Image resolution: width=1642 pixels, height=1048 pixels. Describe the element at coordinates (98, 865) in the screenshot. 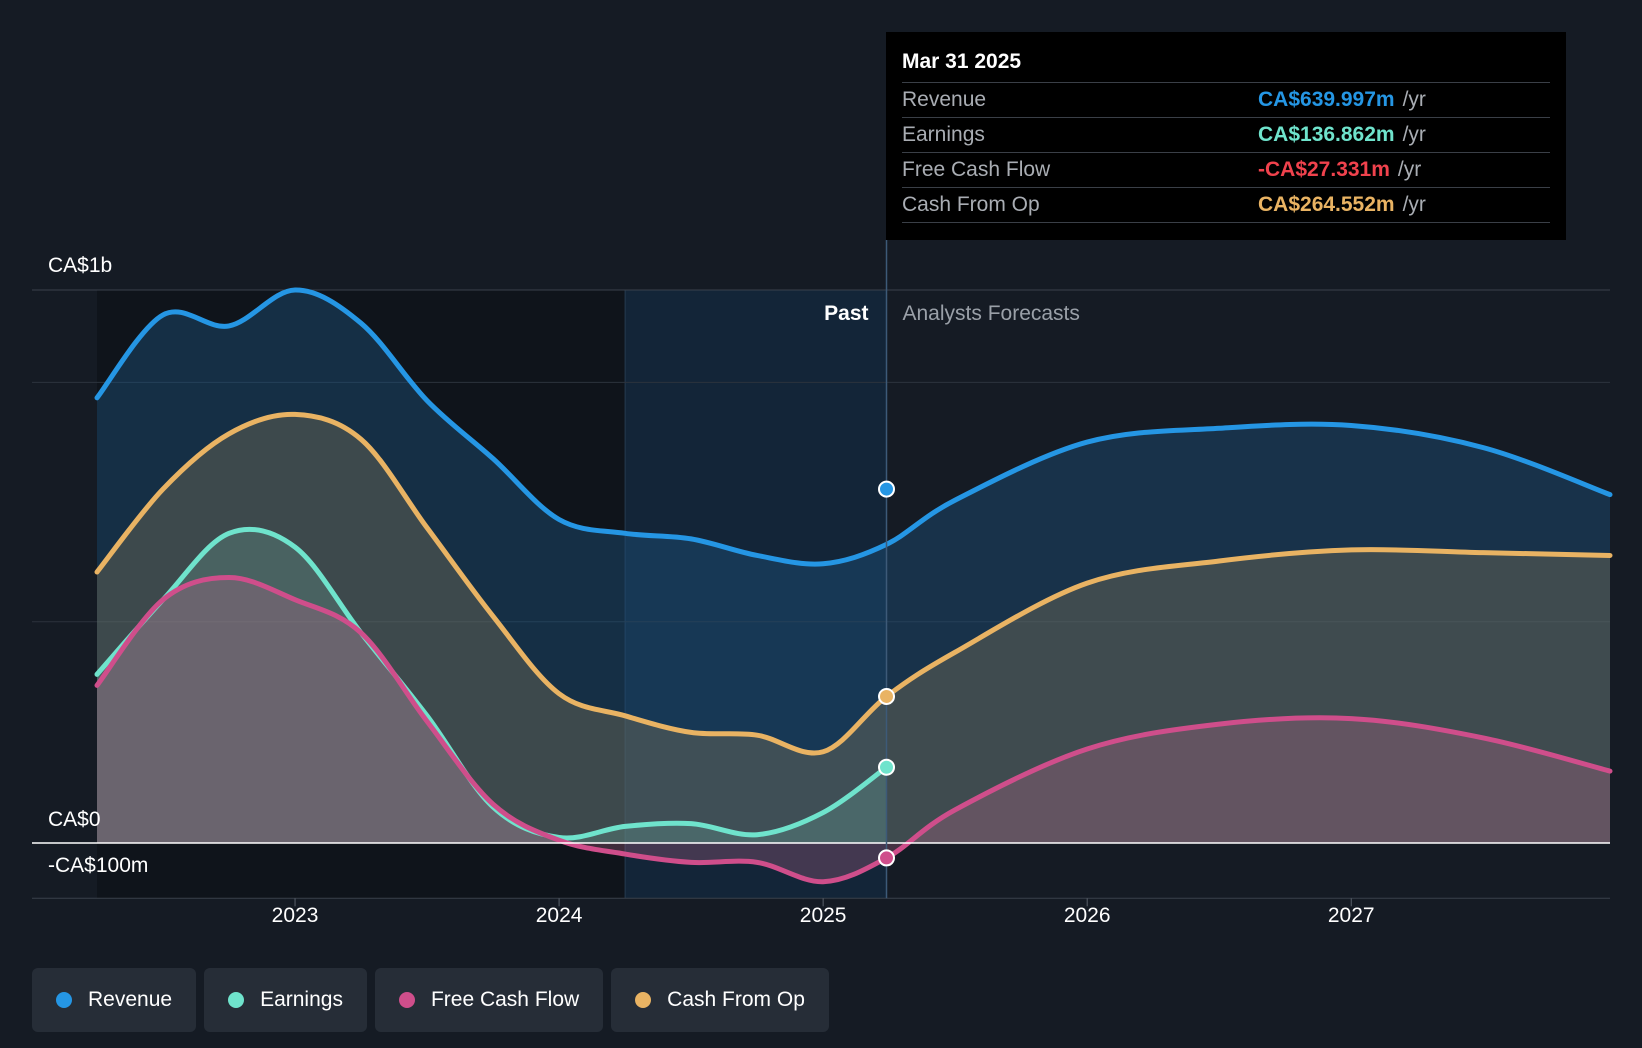

I see `y-axis-label: -CA$100m` at that location.